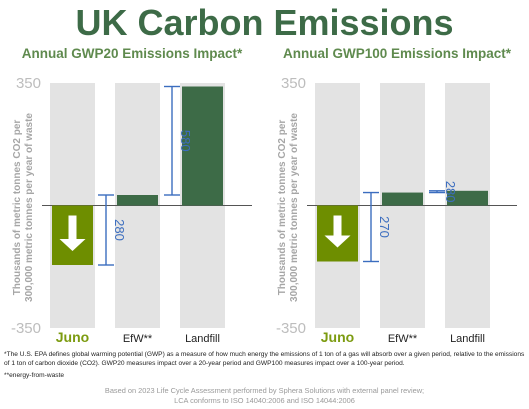 The width and height of the screenshot is (529, 409). Describe the element at coordinates (397, 53) in the screenshot. I see `chart-title: Annual GWP100 Emissions Impact*` at that location.